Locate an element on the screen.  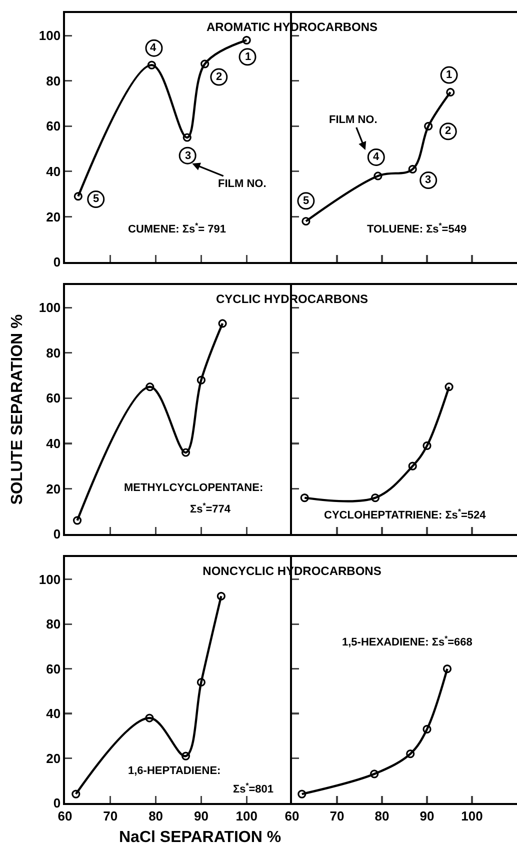
annotation: Σs$^{*}$=774 is located at coordinates (211, 508).